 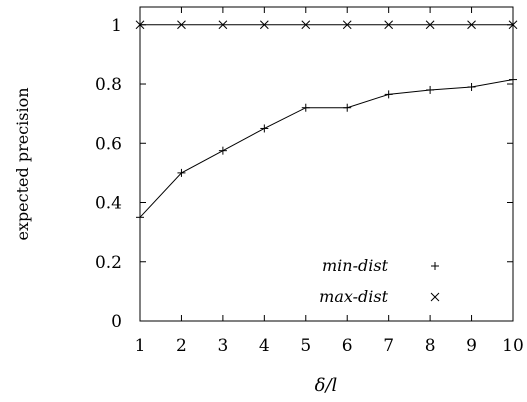 I want to click on legend-marker-min-dist, so click(x=435, y=266).